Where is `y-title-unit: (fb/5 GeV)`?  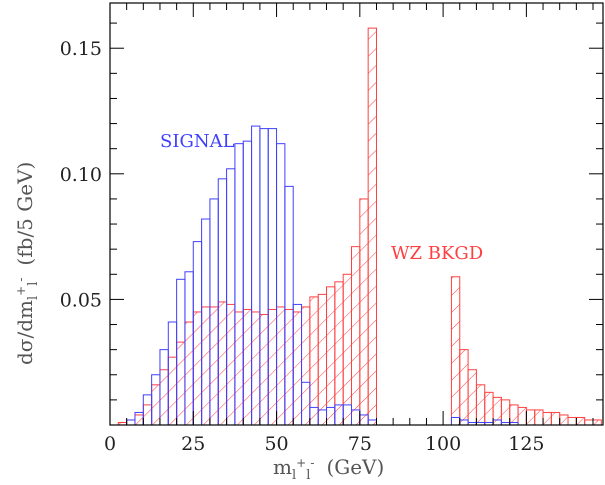
y-title-unit: (fb/5 GeV) is located at coordinates (25, 214).